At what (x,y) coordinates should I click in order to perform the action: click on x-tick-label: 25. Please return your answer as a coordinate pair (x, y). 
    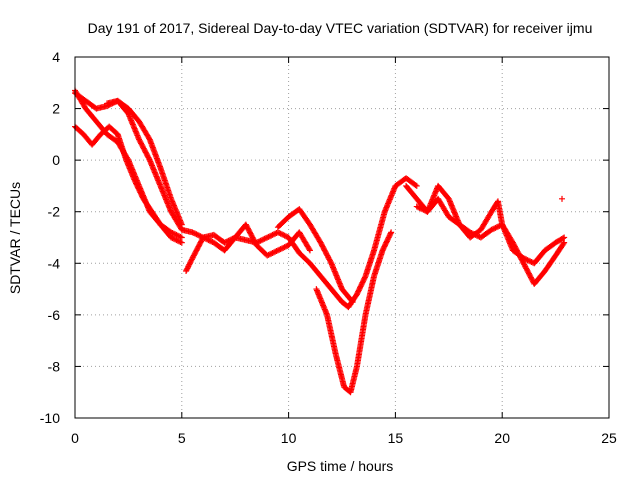
    Looking at the image, I should click on (609, 438).